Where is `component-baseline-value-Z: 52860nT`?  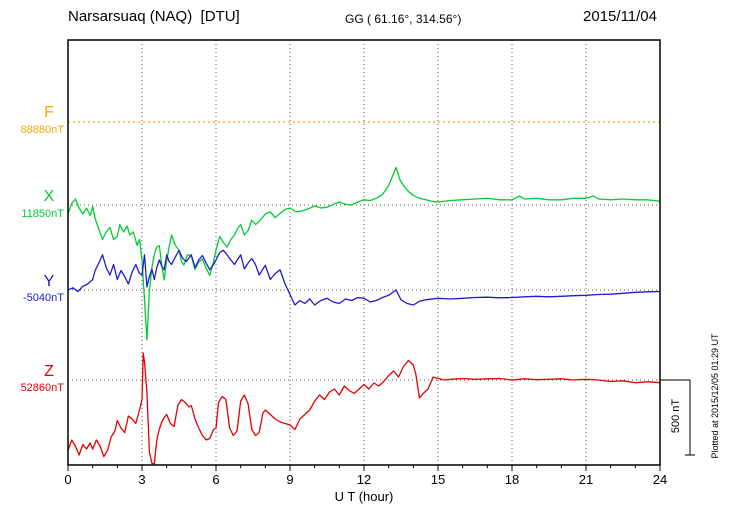
component-baseline-value-Z: 52860nT is located at coordinates (42, 388).